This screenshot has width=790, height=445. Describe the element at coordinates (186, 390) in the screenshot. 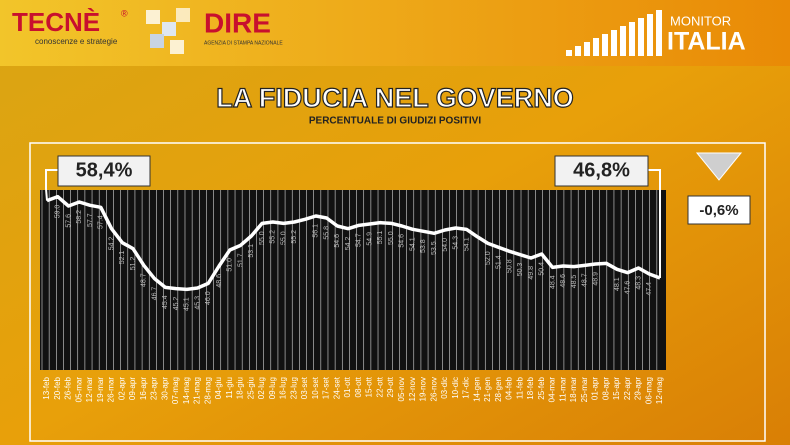

I see `x-tick-label: 14-mag` at that location.